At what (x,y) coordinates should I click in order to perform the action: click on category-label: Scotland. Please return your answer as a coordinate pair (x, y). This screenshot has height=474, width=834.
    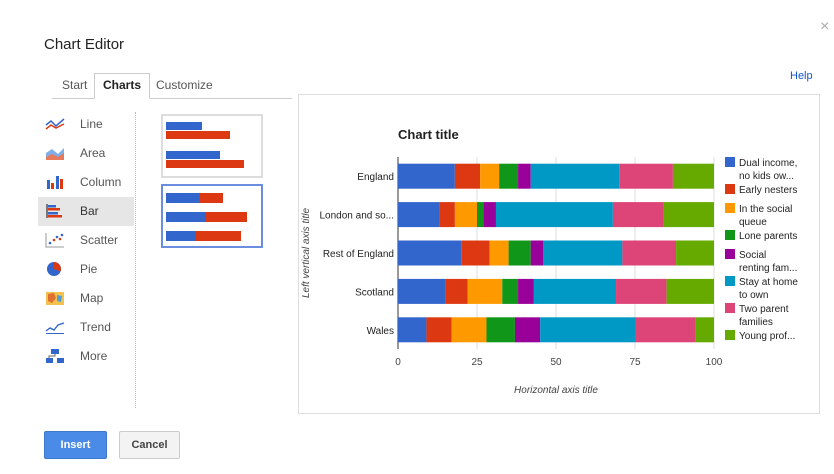
    Looking at the image, I should click on (374, 292).